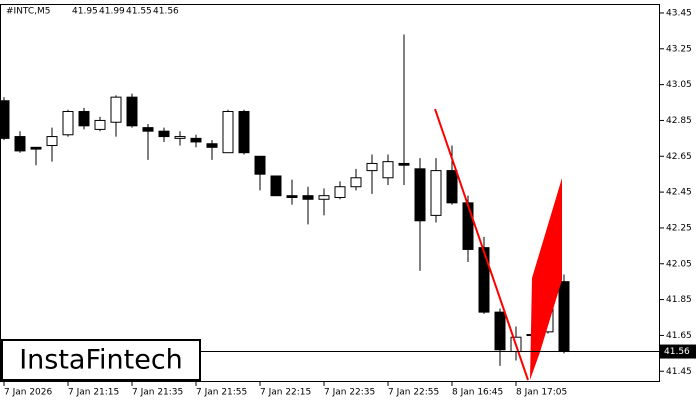  What do you see at coordinates (93, 393) in the screenshot?
I see `x-tick-label: 7 Jan 21:15` at bounding box center [93, 393].